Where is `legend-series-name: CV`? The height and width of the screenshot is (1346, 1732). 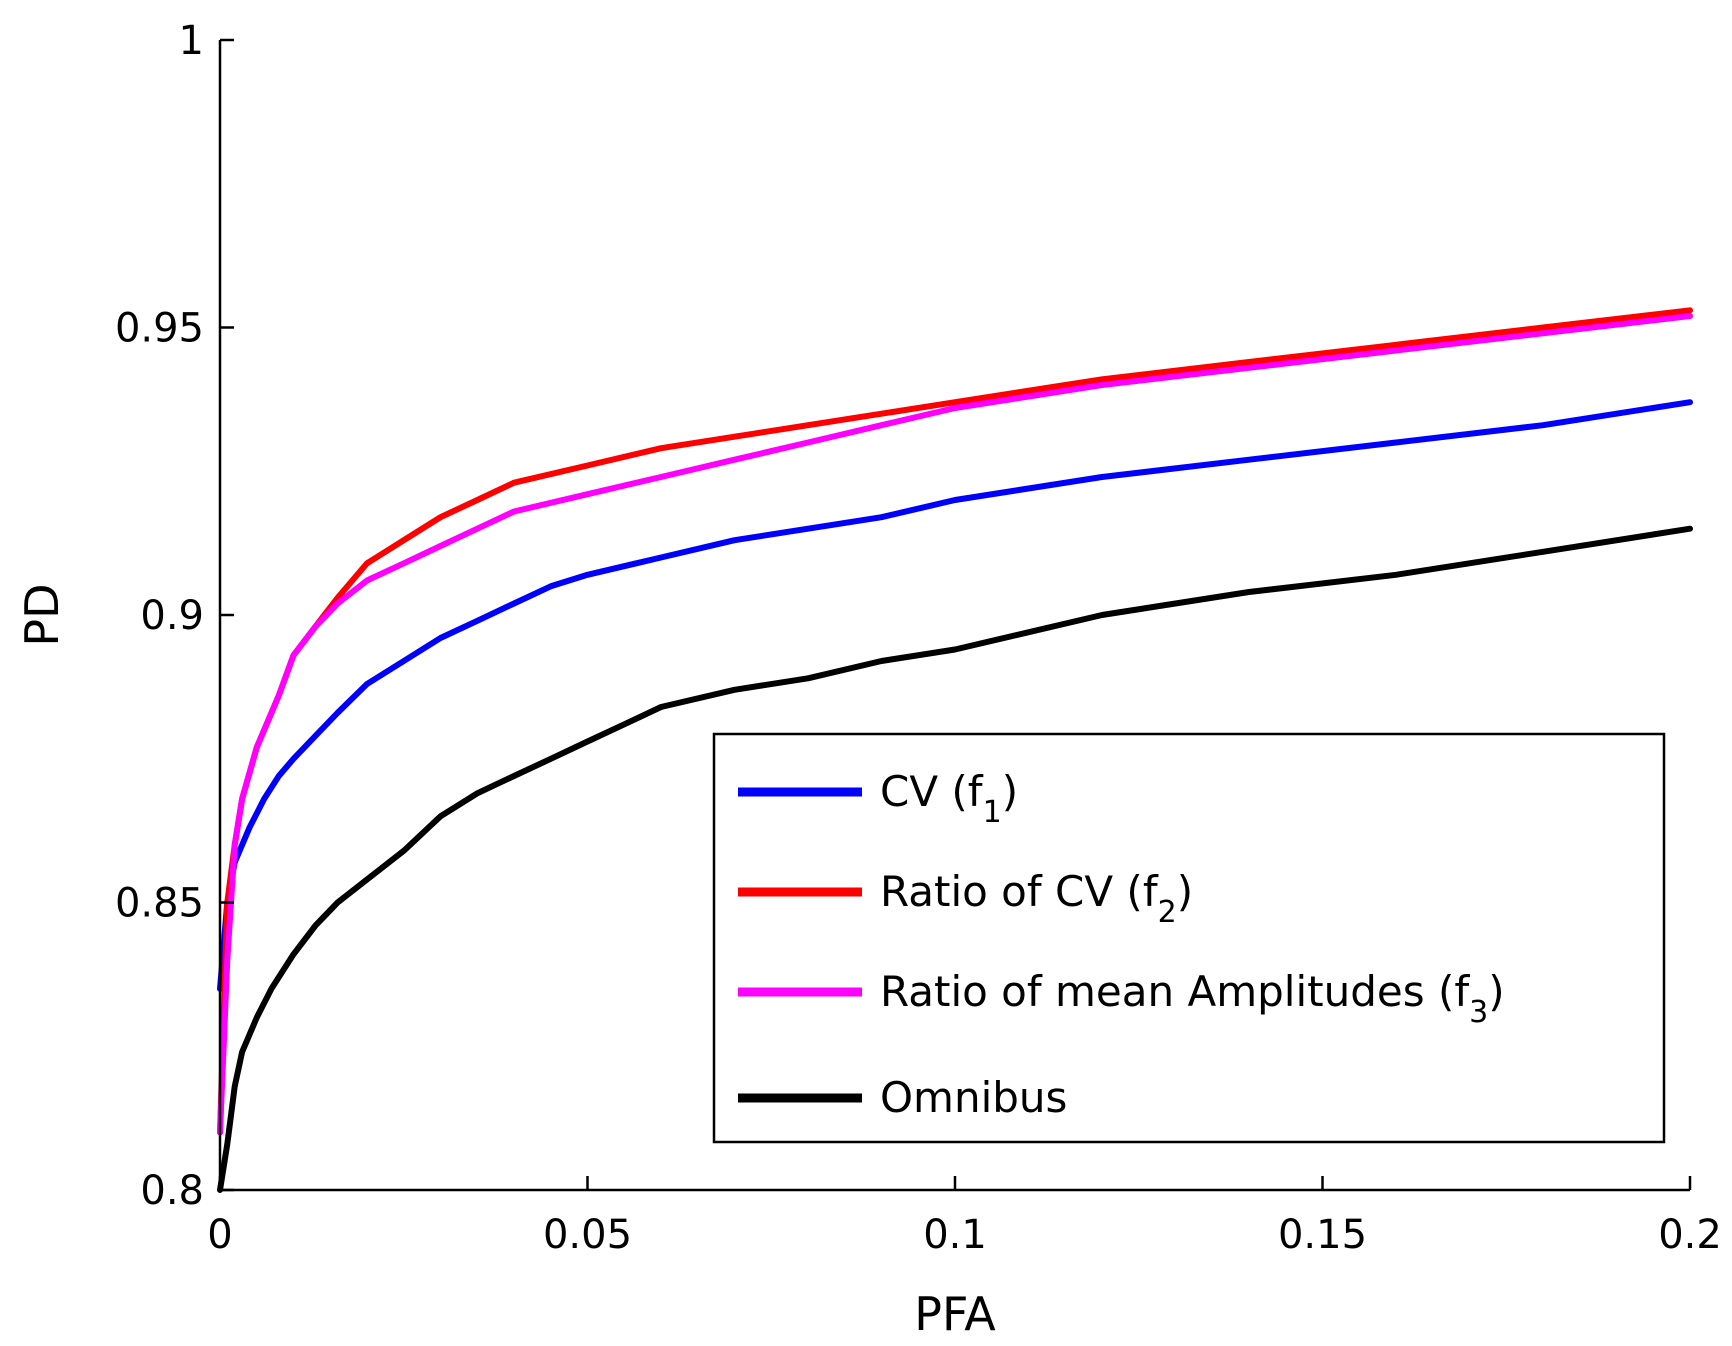 legend-series-name: CV is located at coordinates (909, 791).